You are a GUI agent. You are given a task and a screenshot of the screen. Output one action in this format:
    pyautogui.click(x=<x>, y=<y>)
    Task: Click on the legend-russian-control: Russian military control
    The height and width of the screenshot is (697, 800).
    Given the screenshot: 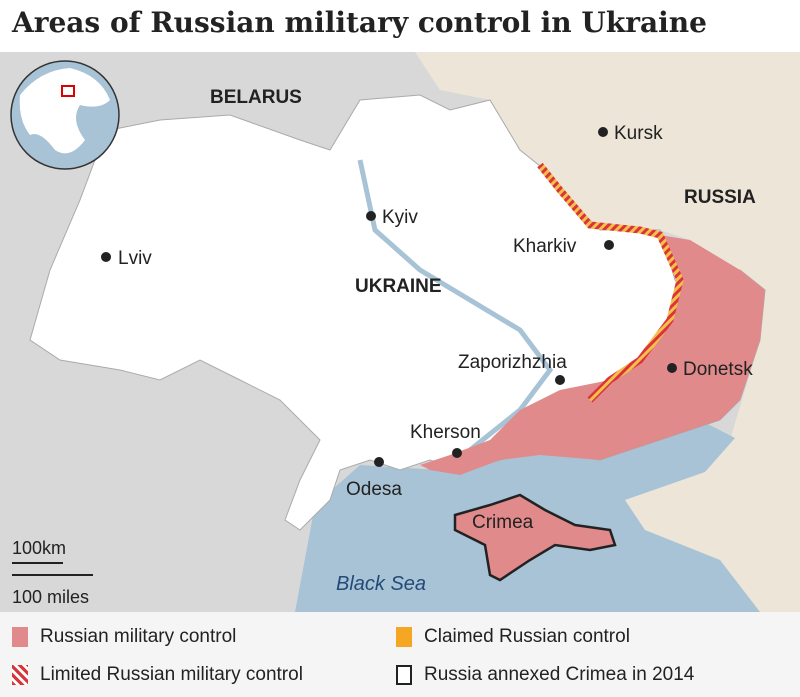 What is the action you would take?
    pyautogui.click(x=124, y=637)
    